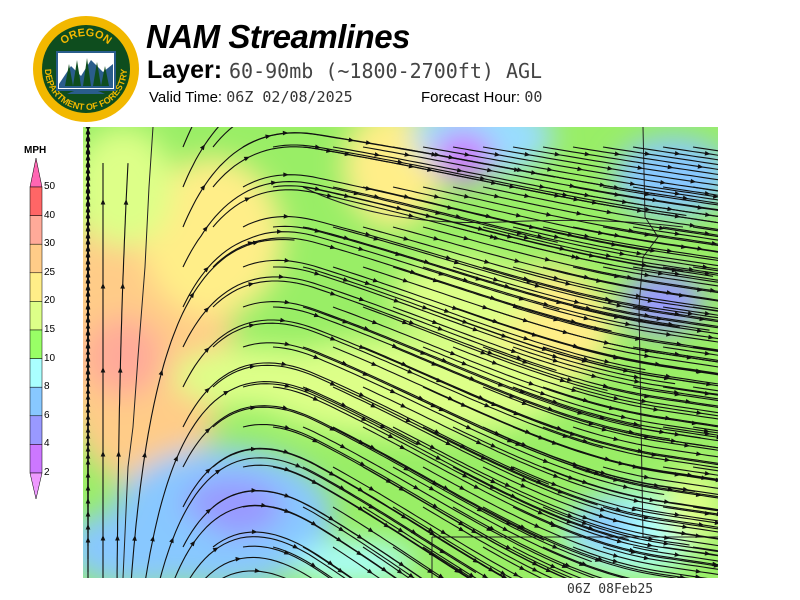 The height and width of the screenshot is (600, 800). I want to click on svg-text: OREGON, so click(85, 37).